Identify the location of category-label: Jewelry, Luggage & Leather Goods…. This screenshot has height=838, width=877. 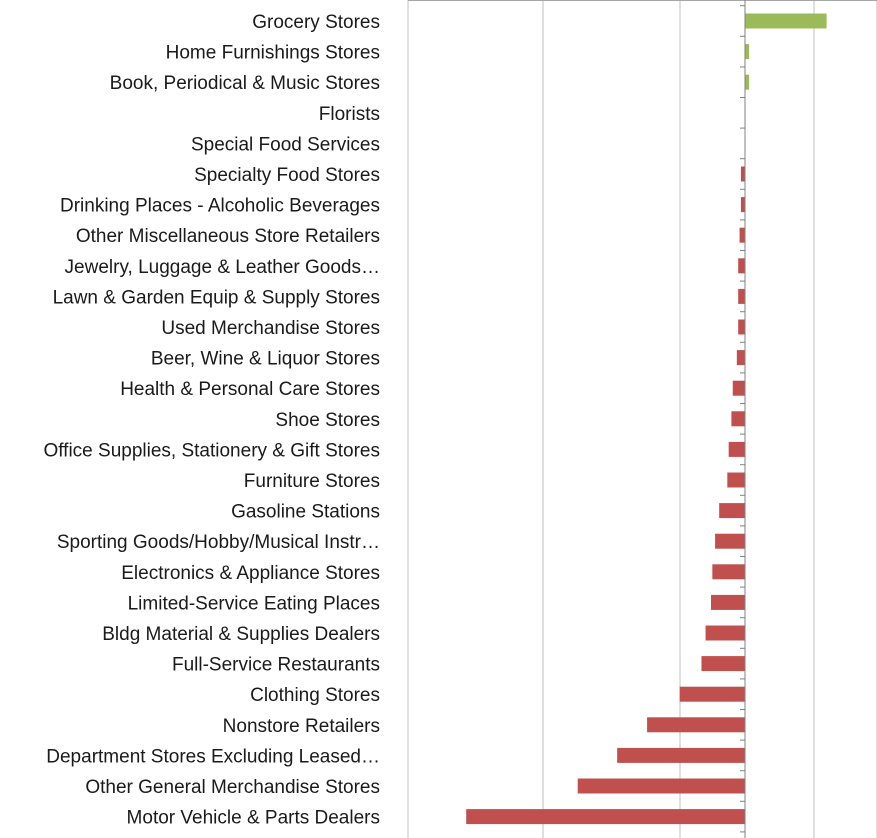
(222, 267).